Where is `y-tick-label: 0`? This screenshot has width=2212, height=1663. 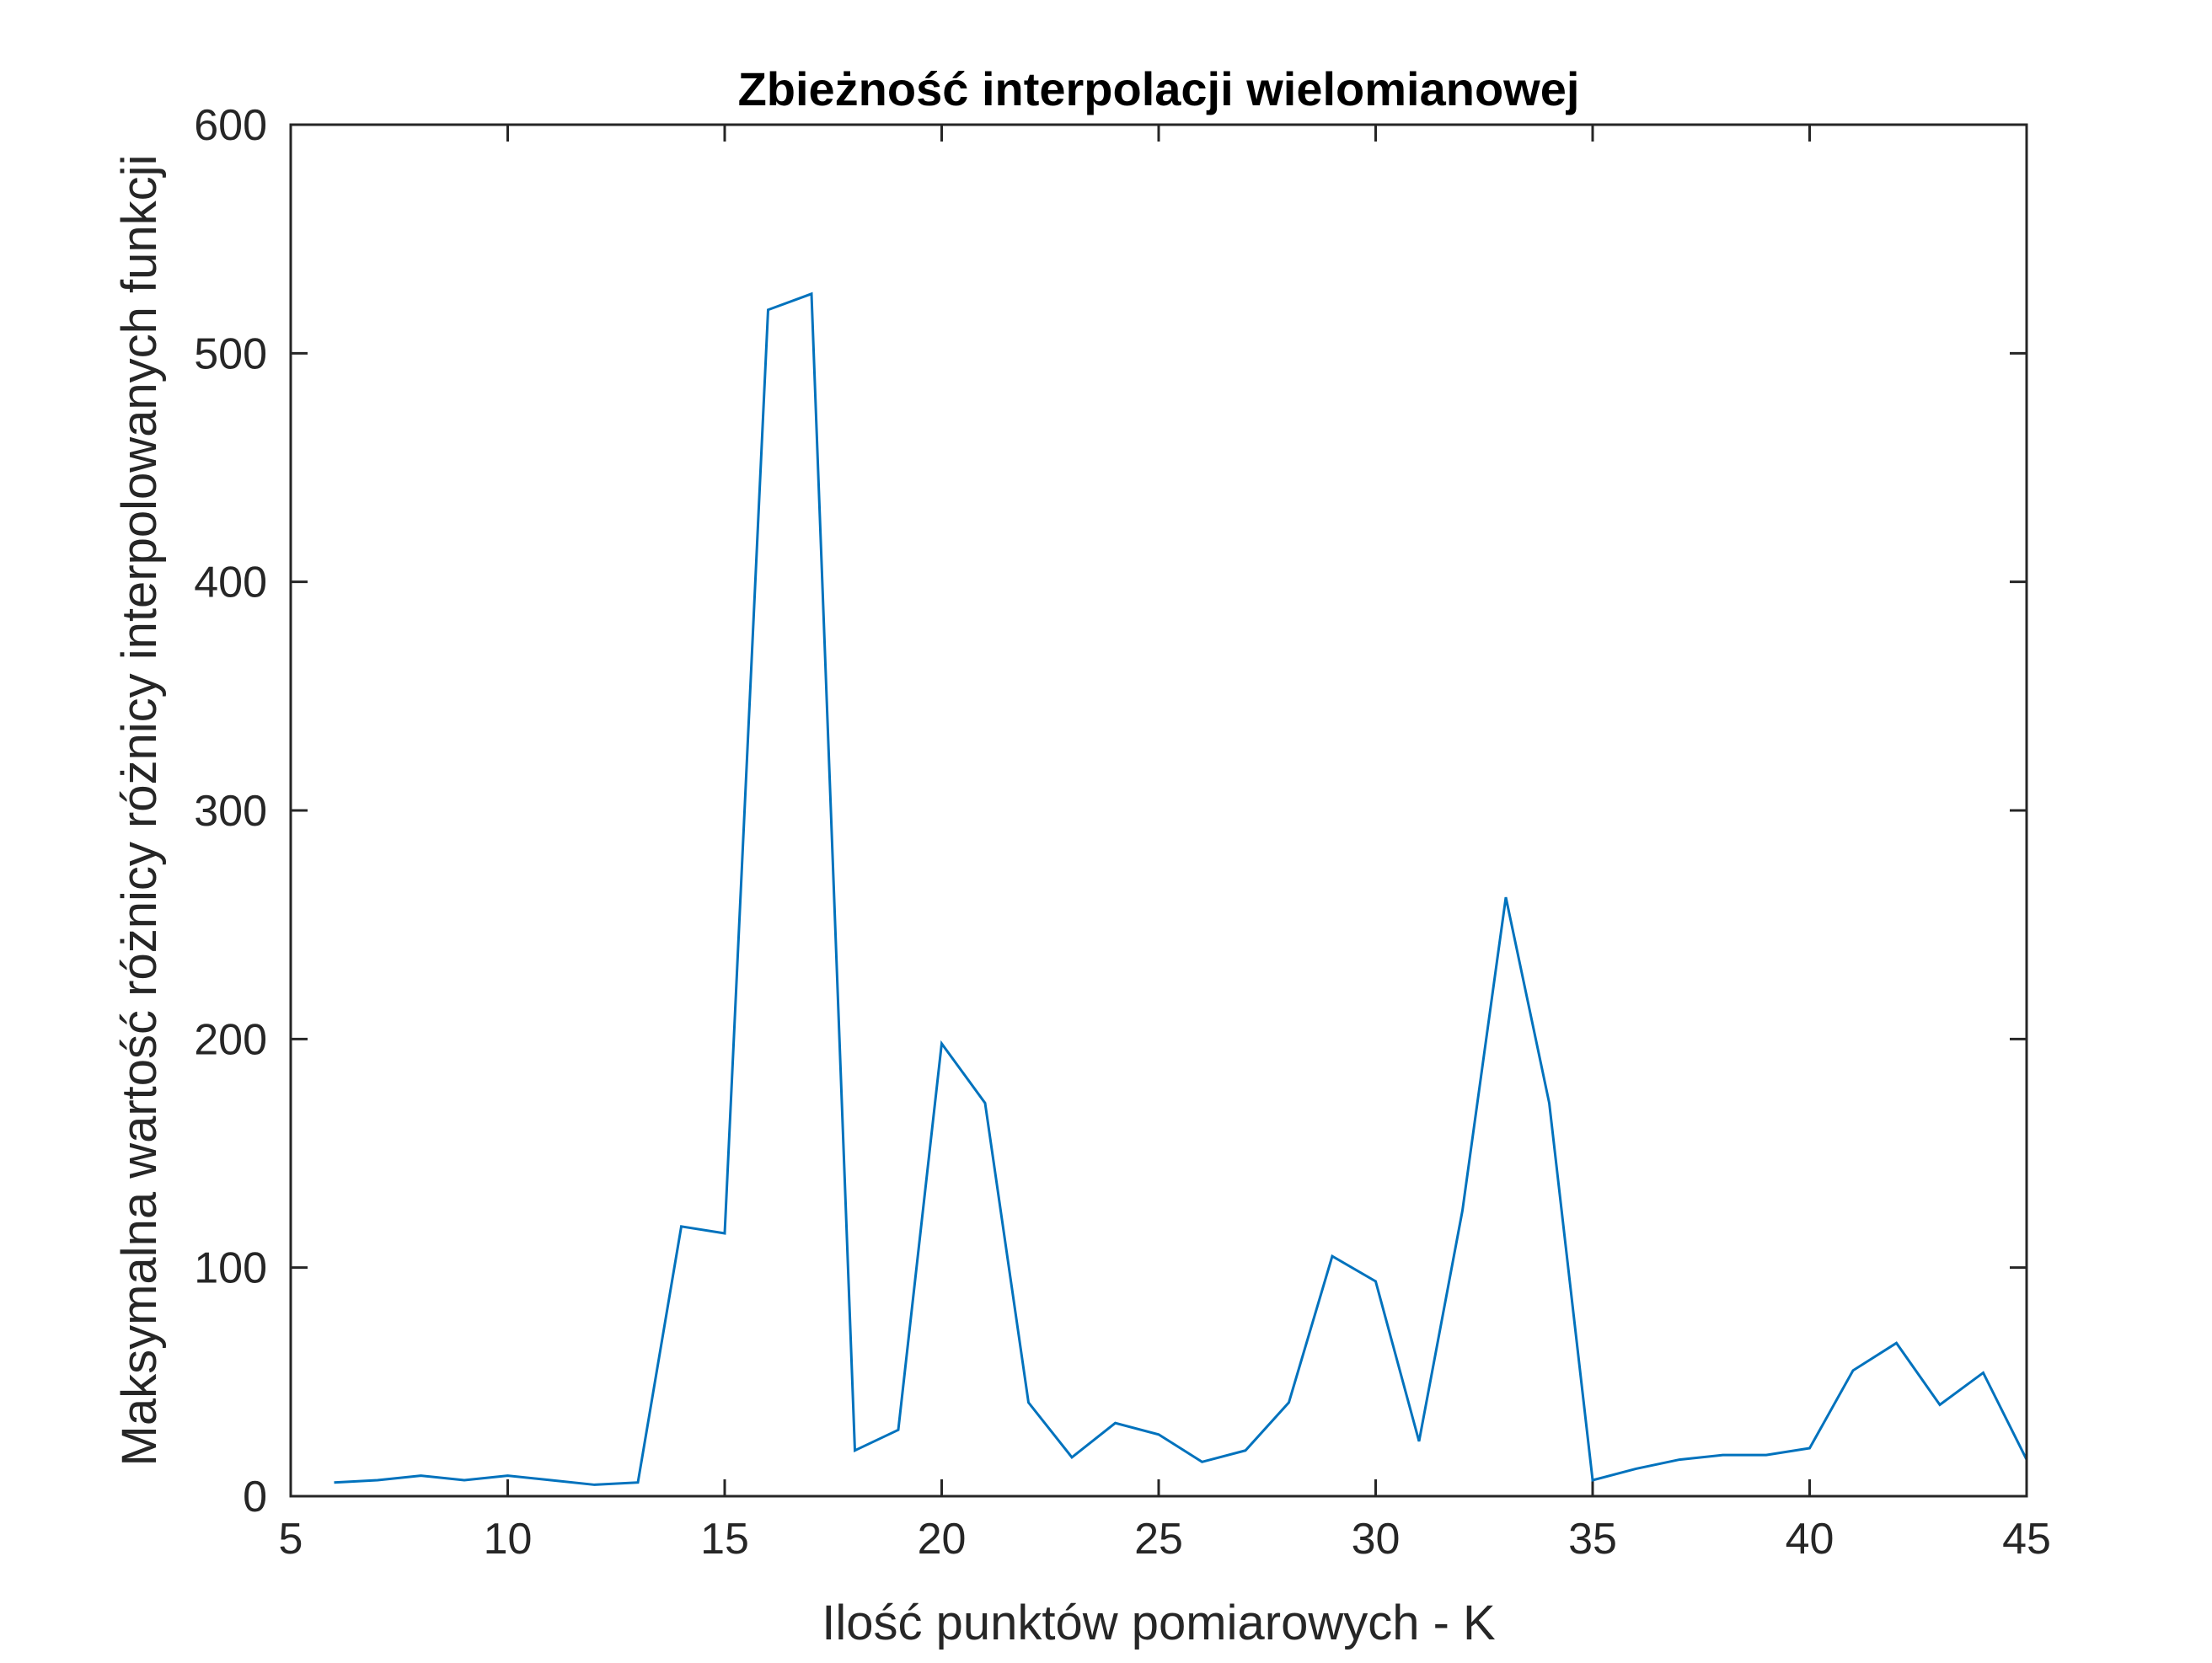
y-tick-label: 0 is located at coordinates (255, 1497).